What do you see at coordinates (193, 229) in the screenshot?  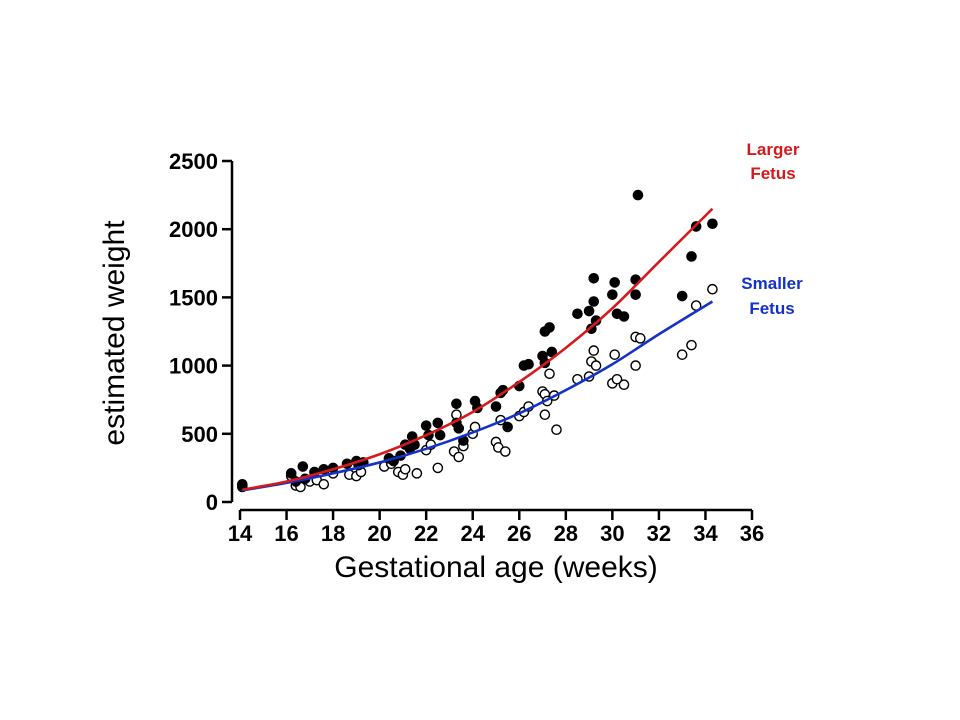 I see `y-tick-label-4: 2000` at bounding box center [193, 229].